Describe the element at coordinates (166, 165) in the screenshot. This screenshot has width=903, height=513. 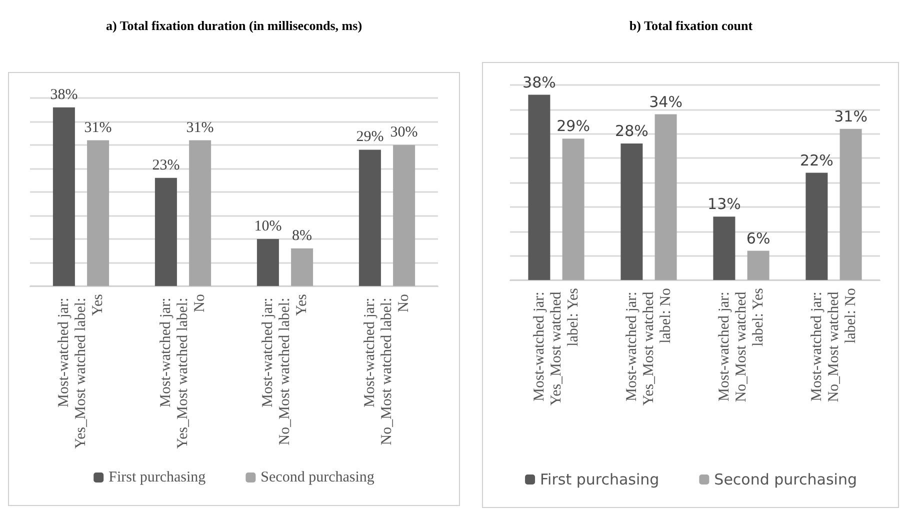
I see `data-label: 23%` at that location.